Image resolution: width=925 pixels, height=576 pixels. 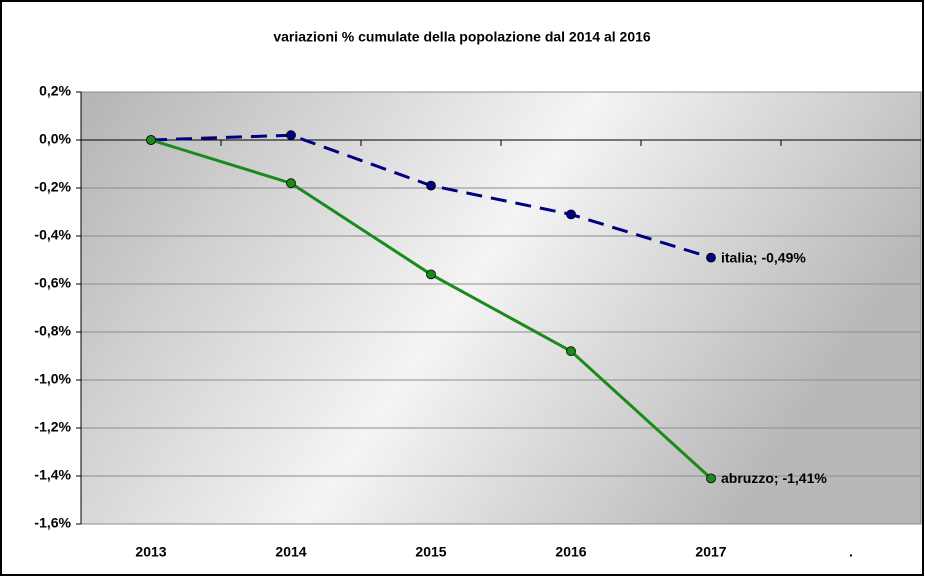 I want to click on y-tick-label: -1,2%, so click(x=52, y=427).